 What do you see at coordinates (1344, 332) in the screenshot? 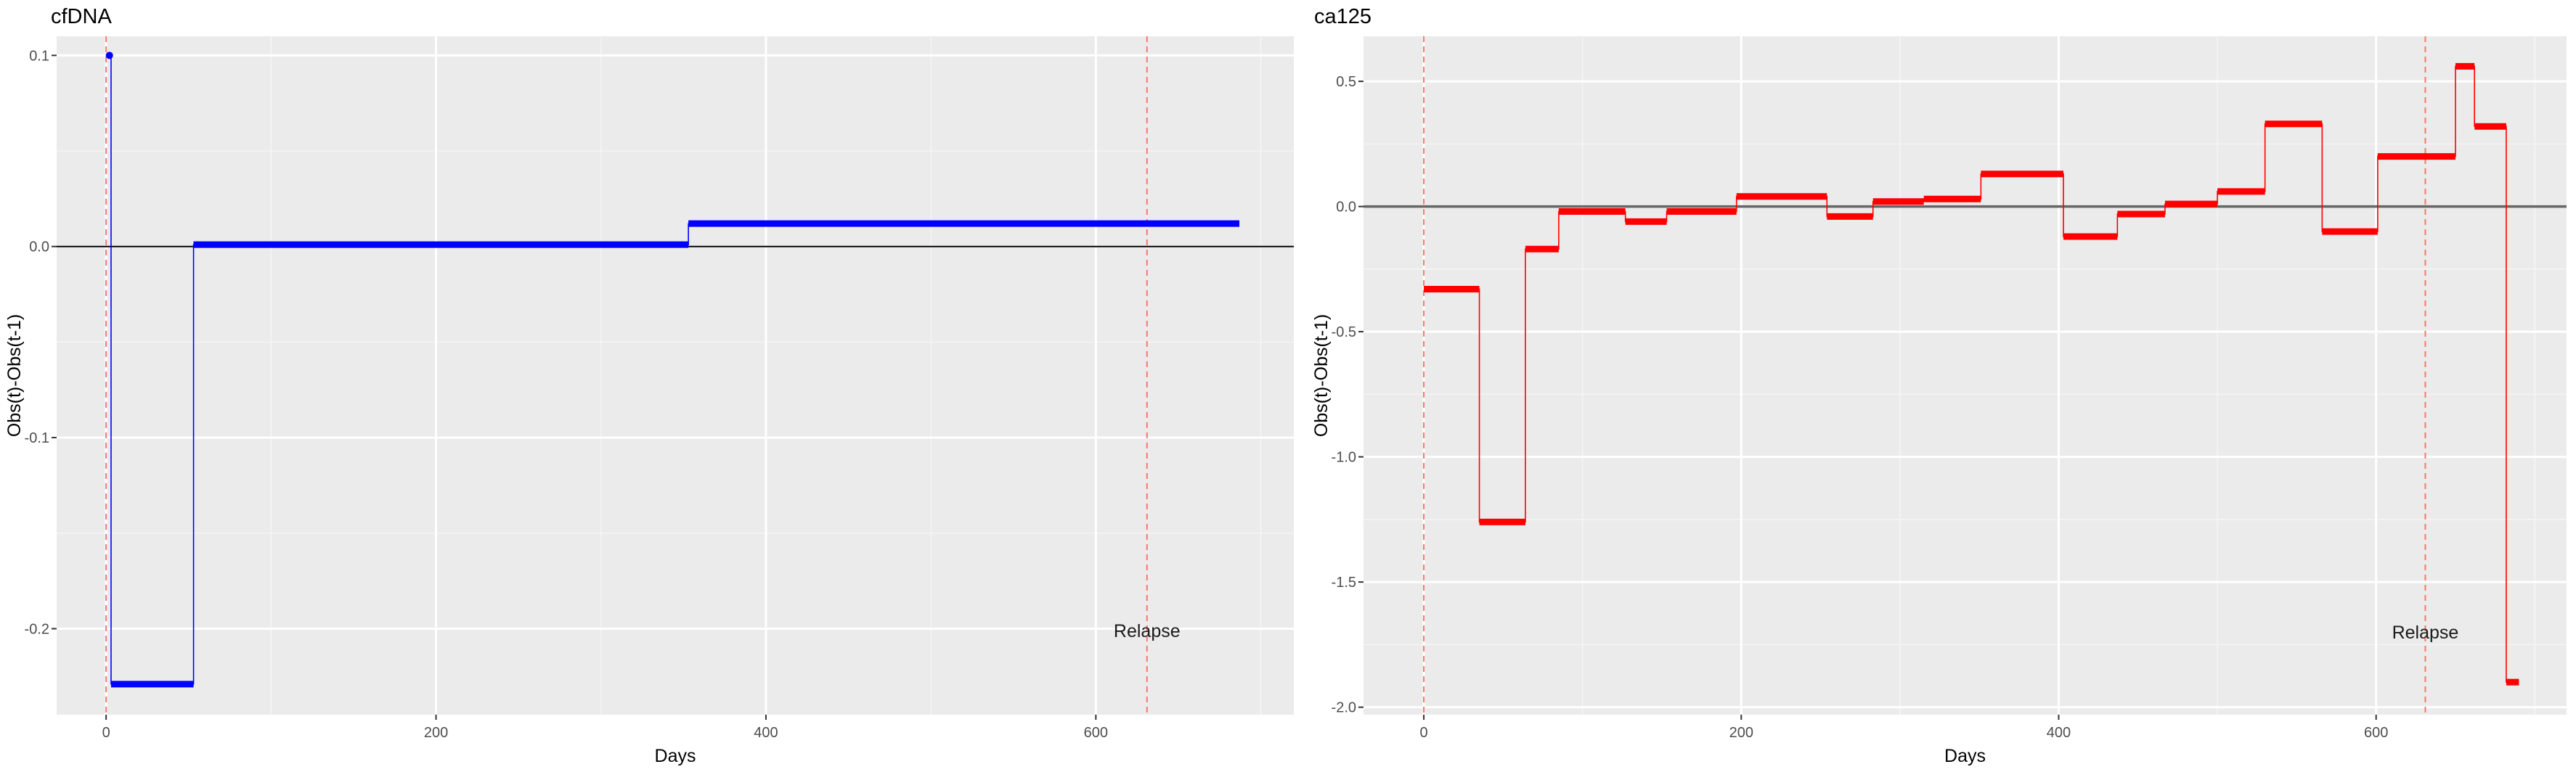
I see `y-tick-label: -0.5` at bounding box center [1344, 332].